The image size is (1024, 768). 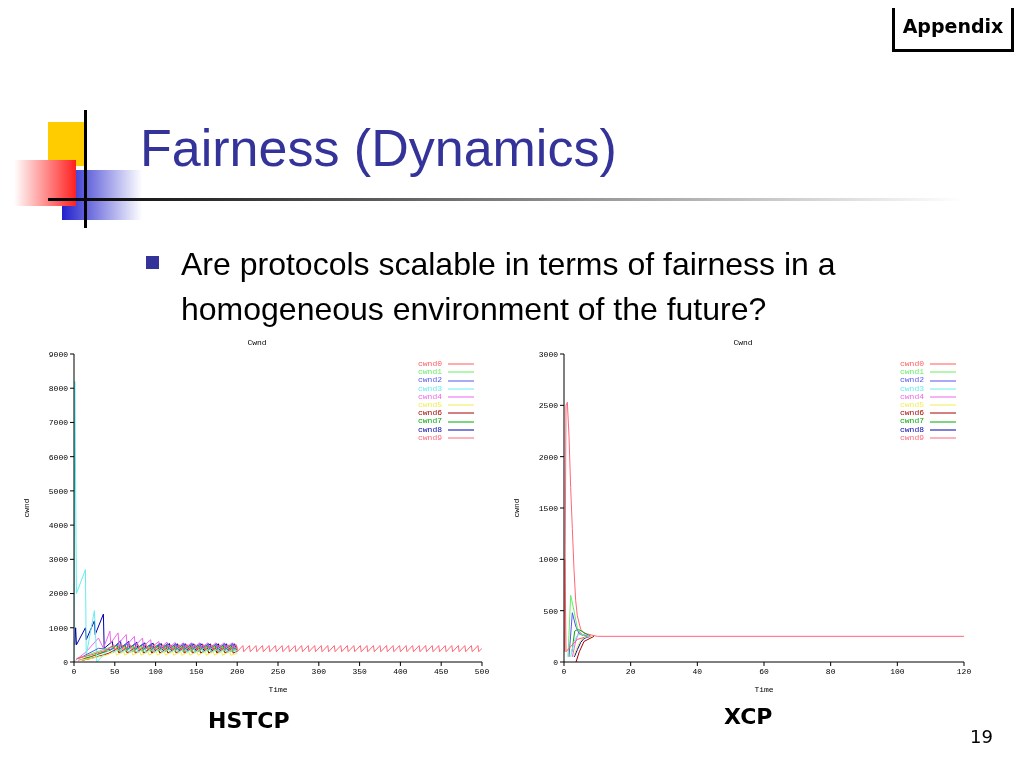 I want to click on x-tick-label: 150, so click(x=196, y=671).